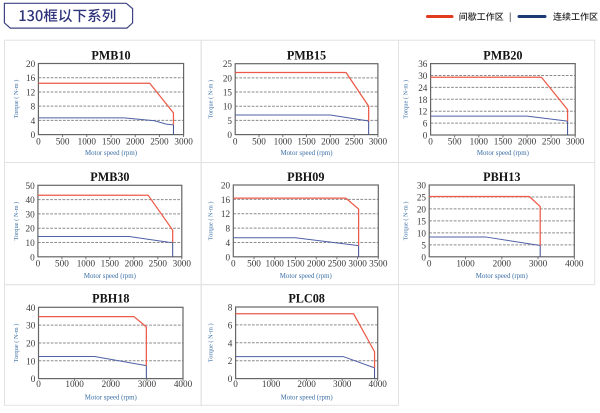 The width and height of the screenshot is (600, 413). Describe the element at coordinates (228, 64) in the screenshot. I see `svg-text: 25` at that location.